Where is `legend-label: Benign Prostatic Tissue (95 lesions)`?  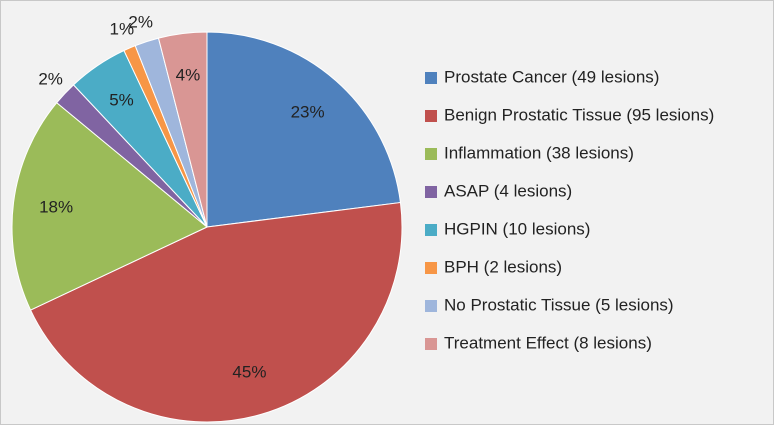 legend-label: Benign Prostatic Tissue (95 lesions) is located at coordinates (579, 114).